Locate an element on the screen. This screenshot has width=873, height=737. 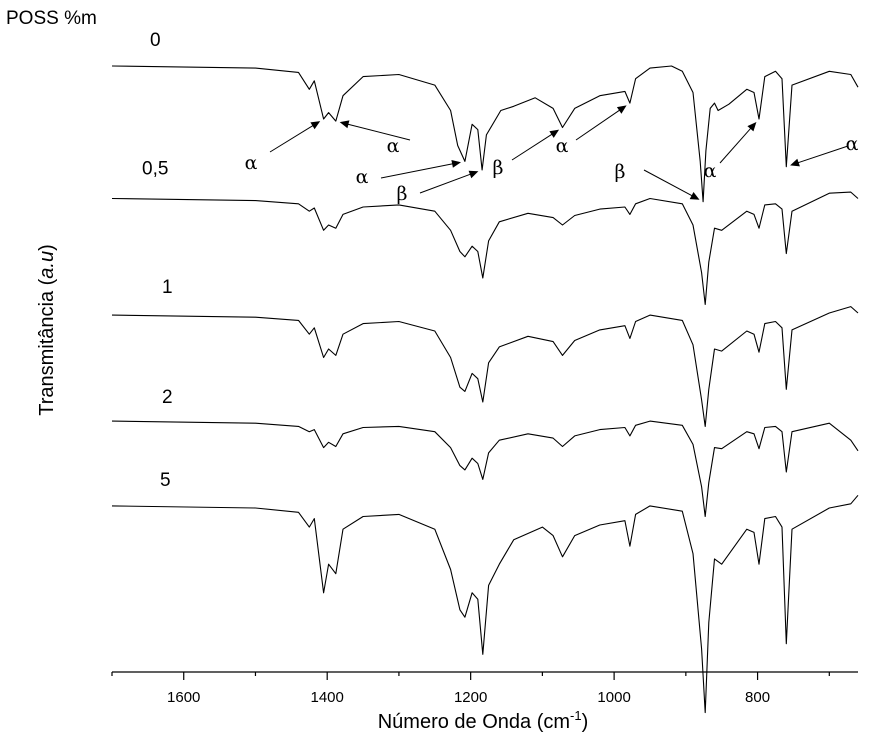
series-label-3: 2 is located at coordinates (167, 397).